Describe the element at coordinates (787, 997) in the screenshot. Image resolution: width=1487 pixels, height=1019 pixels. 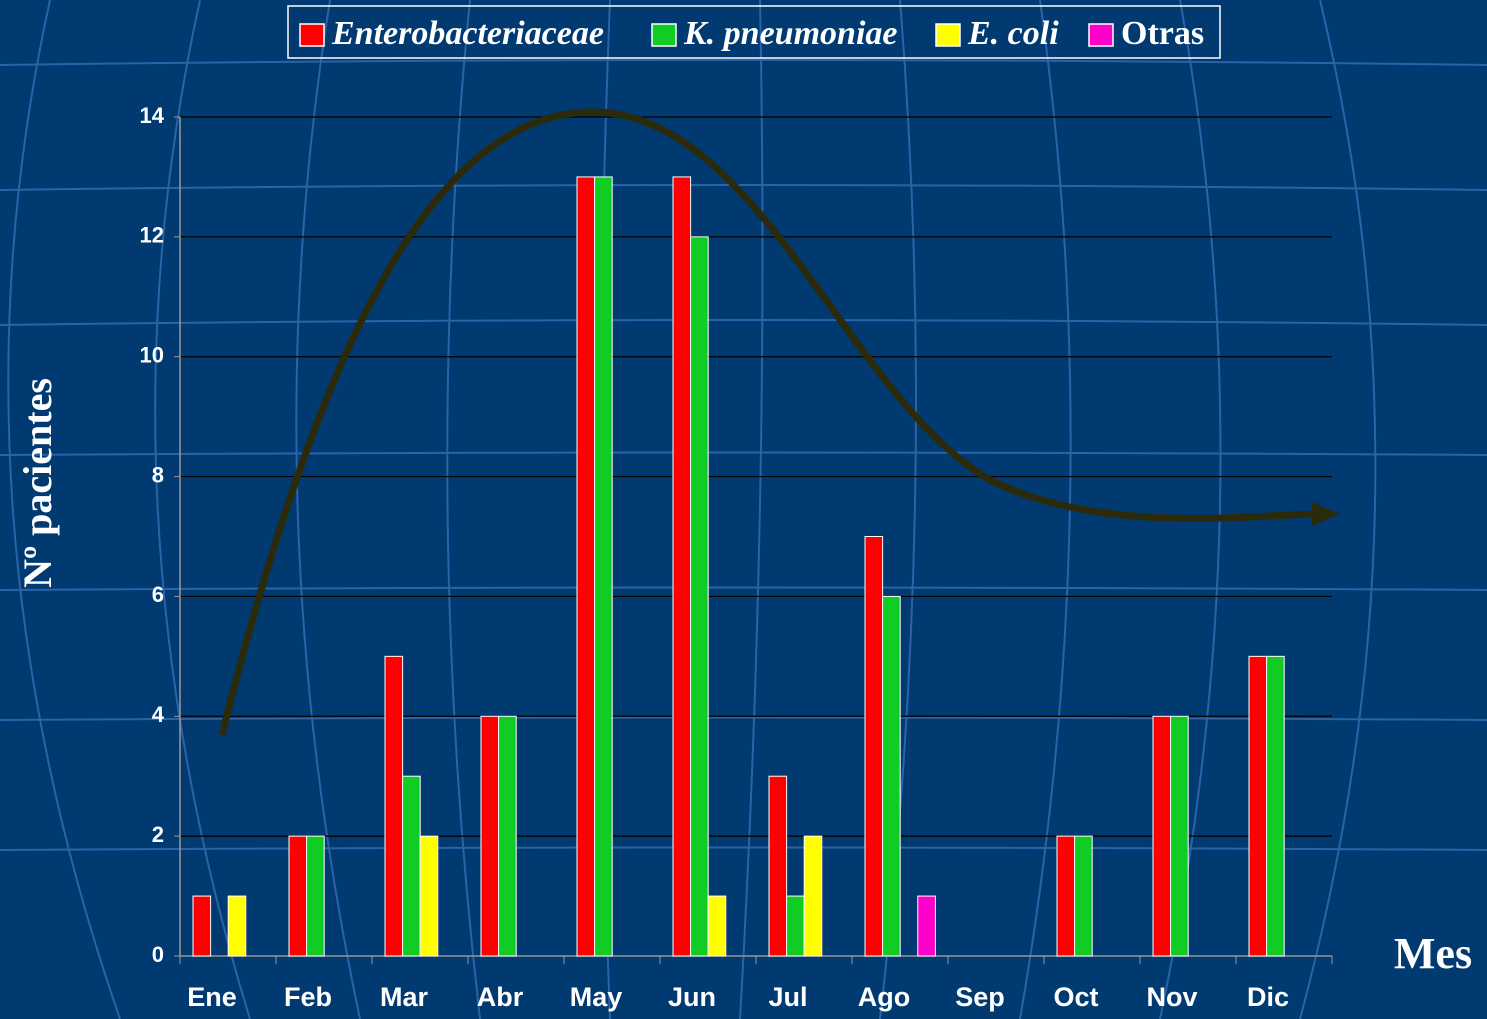
I see `x-tick-label: Jul` at that location.